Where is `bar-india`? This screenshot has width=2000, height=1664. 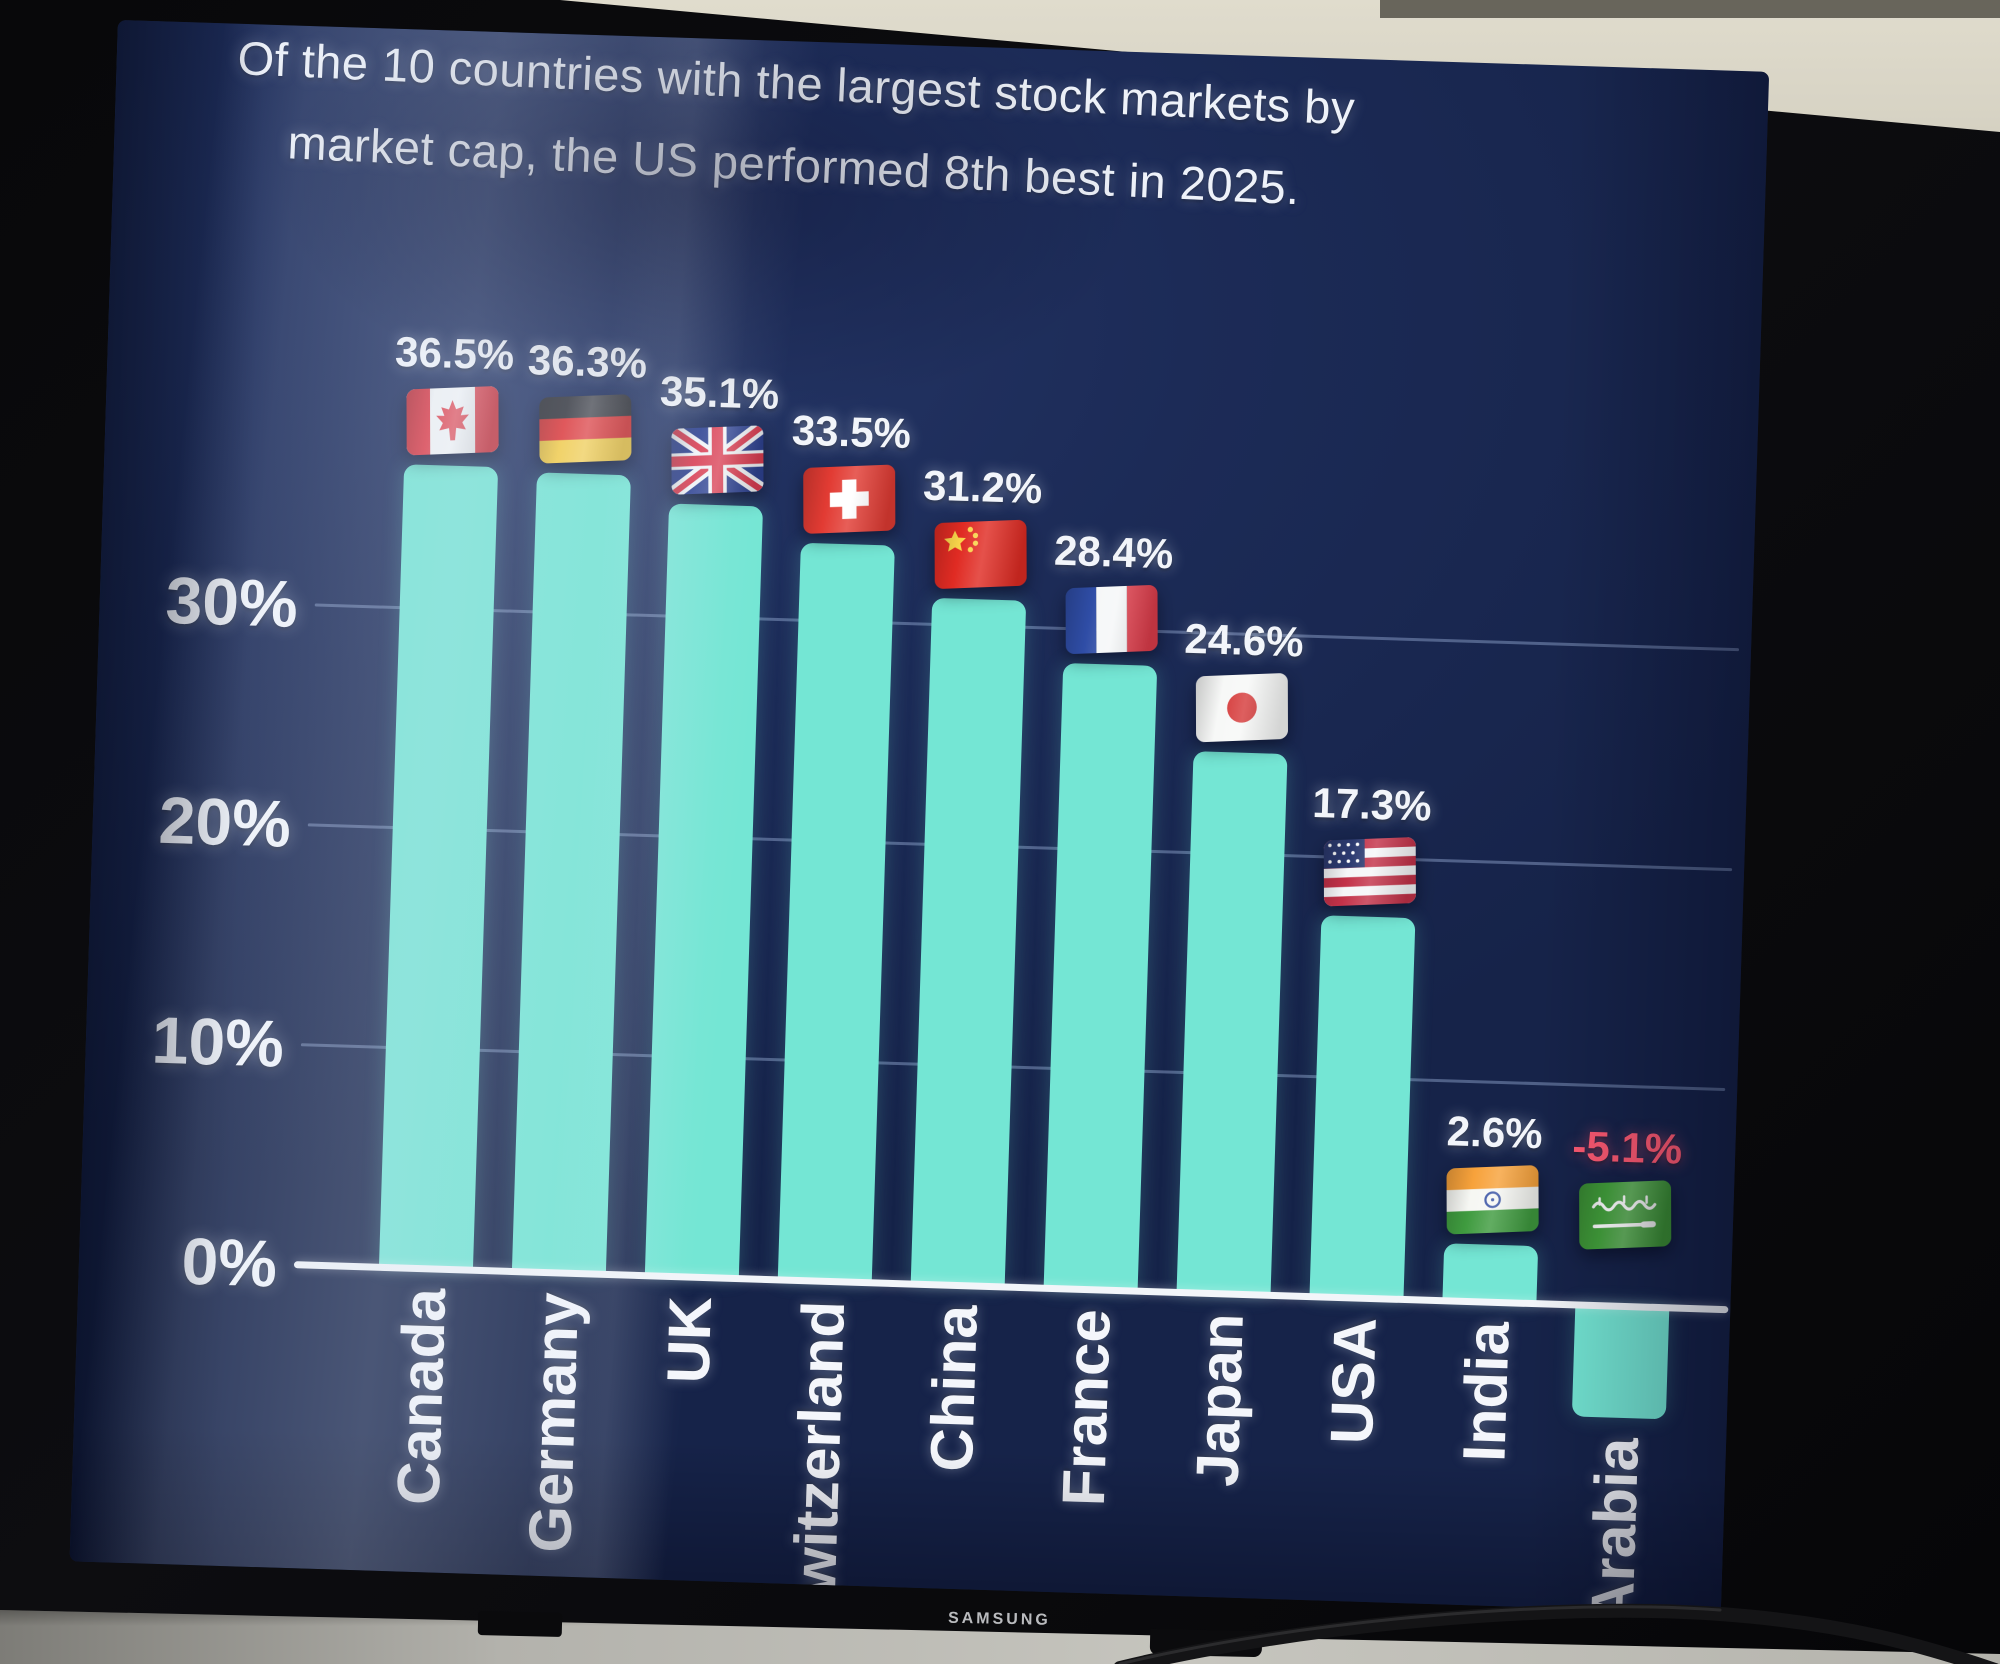 bar-india is located at coordinates (1490, 1273).